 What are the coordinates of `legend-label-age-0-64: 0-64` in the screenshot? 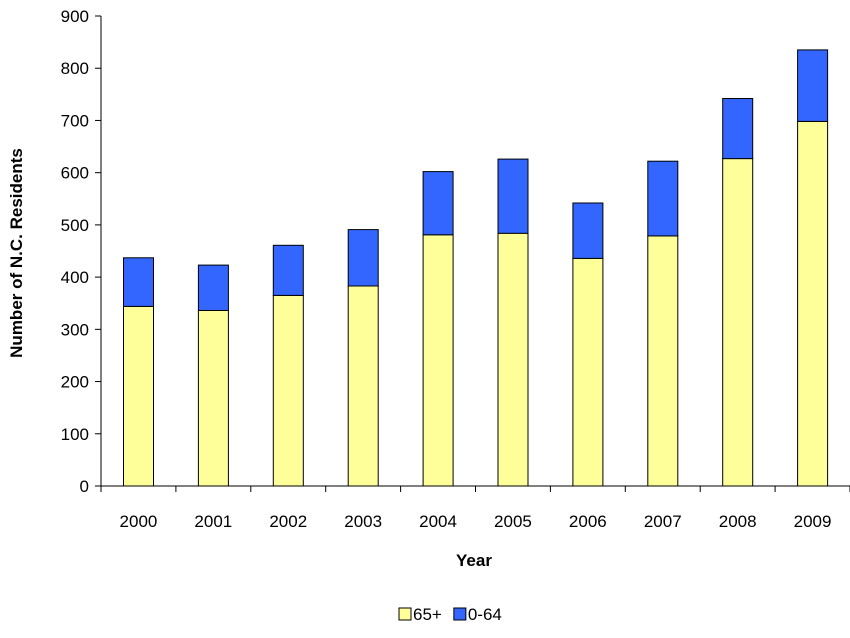 It's located at (485, 614).